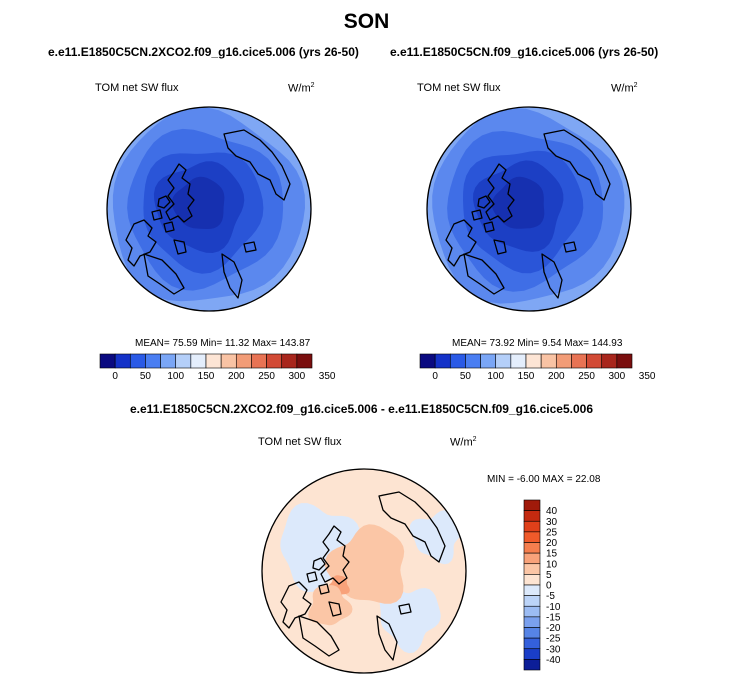 The width and height of the screenshot is (733, 686). I want to click on diff-colorbar-tick-label-13: -30, so click(553, 649).